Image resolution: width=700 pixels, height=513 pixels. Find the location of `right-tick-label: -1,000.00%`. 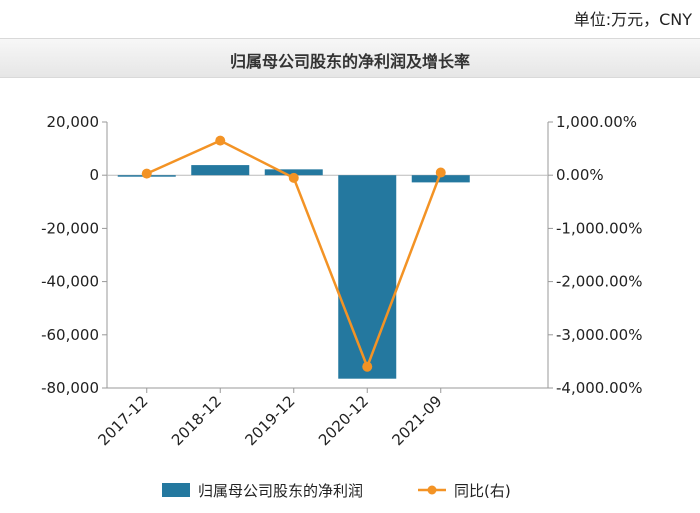

right-tick-label: -1,000.00% is located at coordinates (599, 228).